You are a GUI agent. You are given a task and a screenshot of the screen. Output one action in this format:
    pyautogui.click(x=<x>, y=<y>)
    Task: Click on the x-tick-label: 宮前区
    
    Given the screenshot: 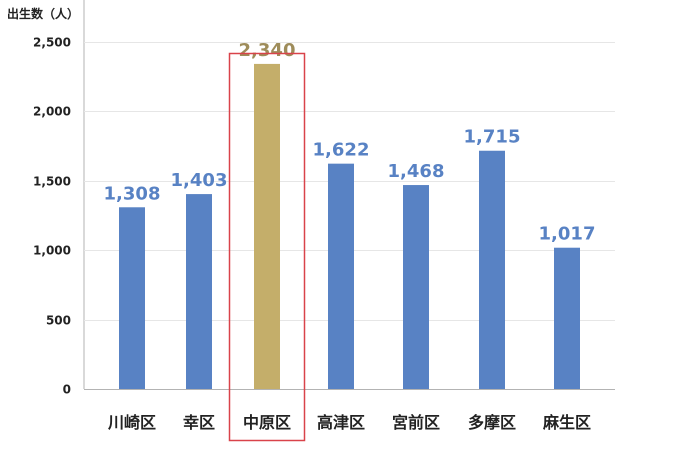 What is the action you would take?
    pyautogui.click(x=416, y=422)
    